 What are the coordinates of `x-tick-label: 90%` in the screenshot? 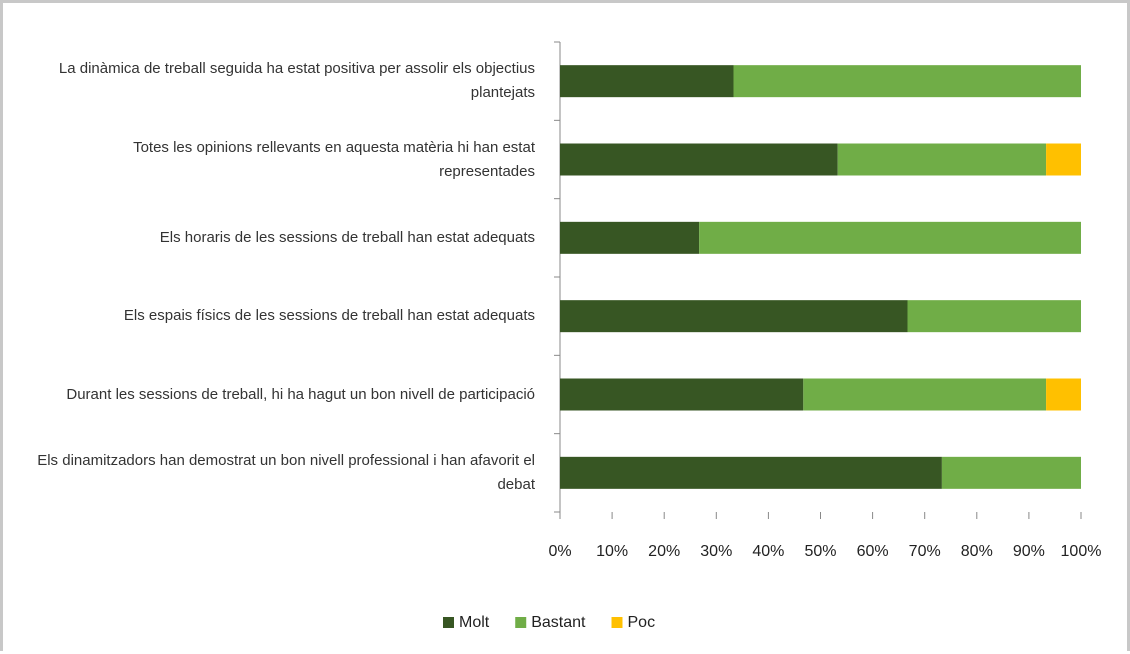 It's located at (1029, 551).